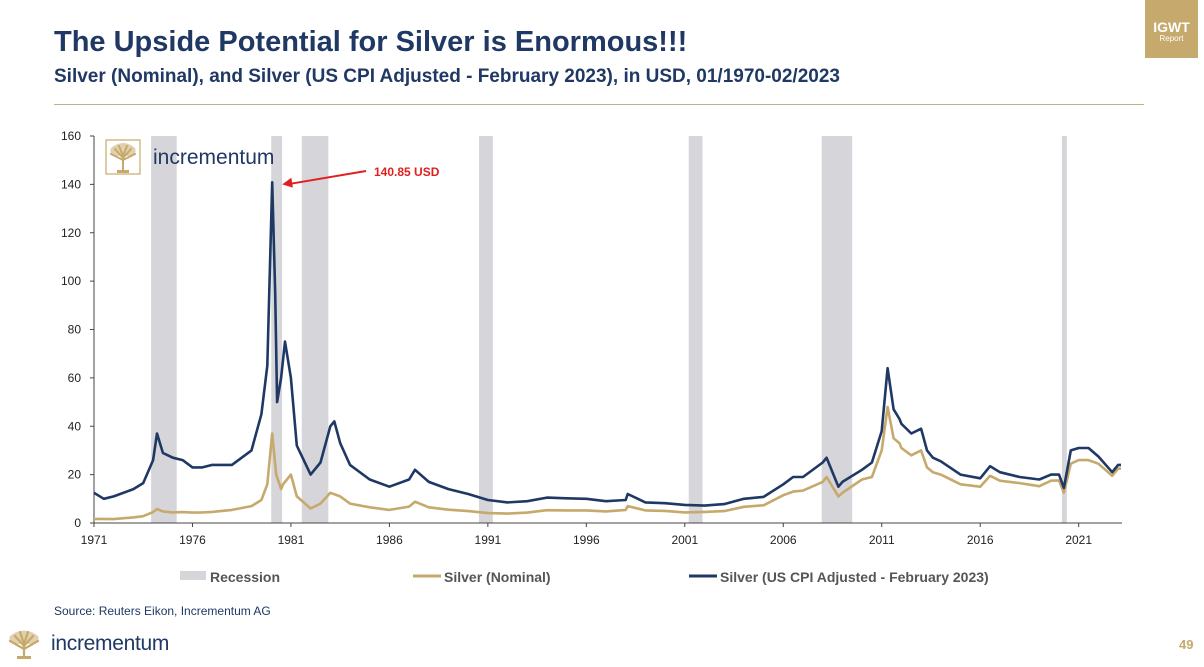 The width and height of the screenshot is (1204, 667). What do you see at coordinates (1171, 38) in the screenshot?
I see `badge-sub-text: Report` at bounding box center [1171, 38].